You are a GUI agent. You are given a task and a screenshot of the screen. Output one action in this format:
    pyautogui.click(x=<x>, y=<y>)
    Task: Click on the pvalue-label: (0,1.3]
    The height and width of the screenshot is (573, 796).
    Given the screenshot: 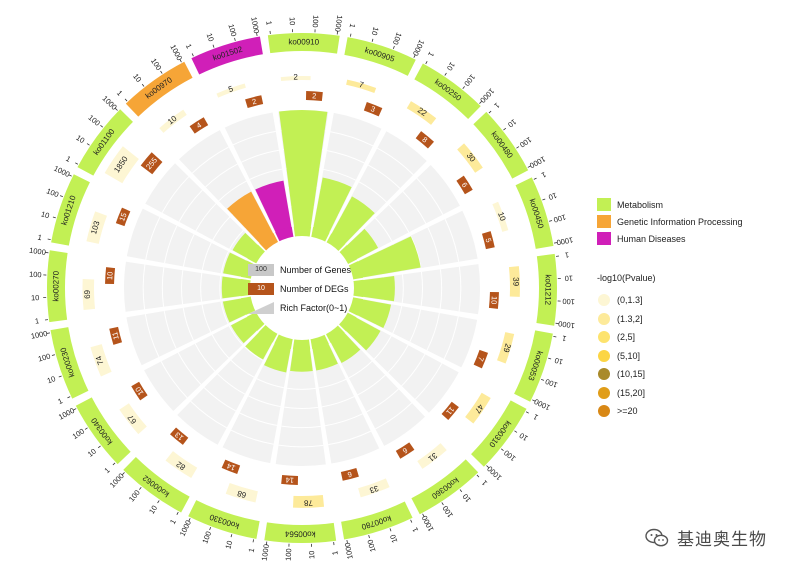 What is the action you would take?
    pyautogui.click(x=630, y=300)
    